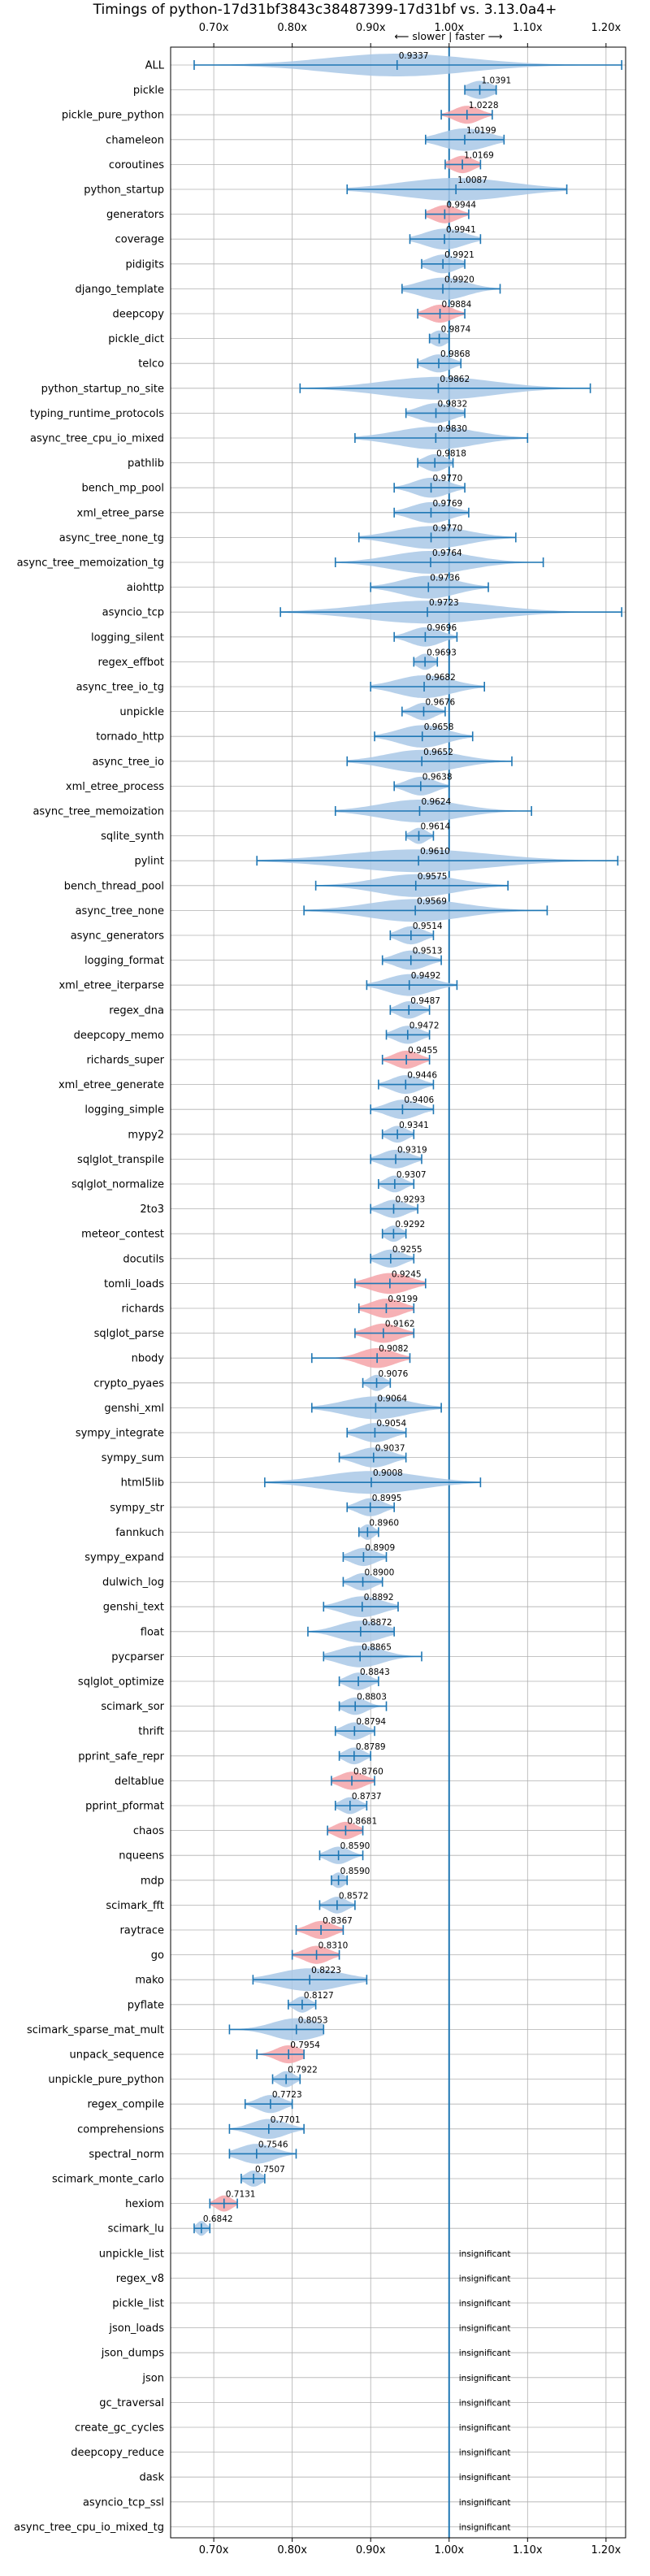  I want to click on benchmark-label: regex_v8, so click(140, 2279).